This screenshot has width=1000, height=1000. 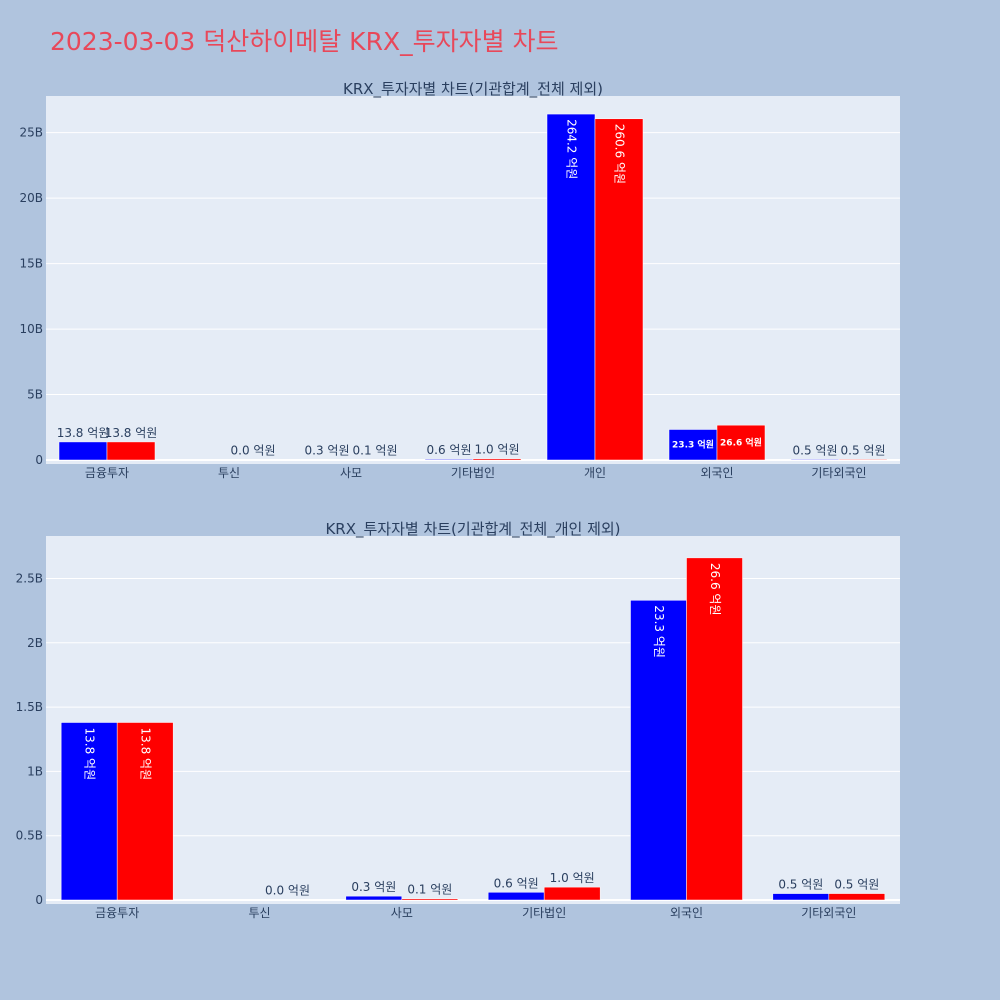 What do you see at coordinates (35, 395) in the screenshot?
I see `y-tick-label: 5B` at bounding box center [35, 395].